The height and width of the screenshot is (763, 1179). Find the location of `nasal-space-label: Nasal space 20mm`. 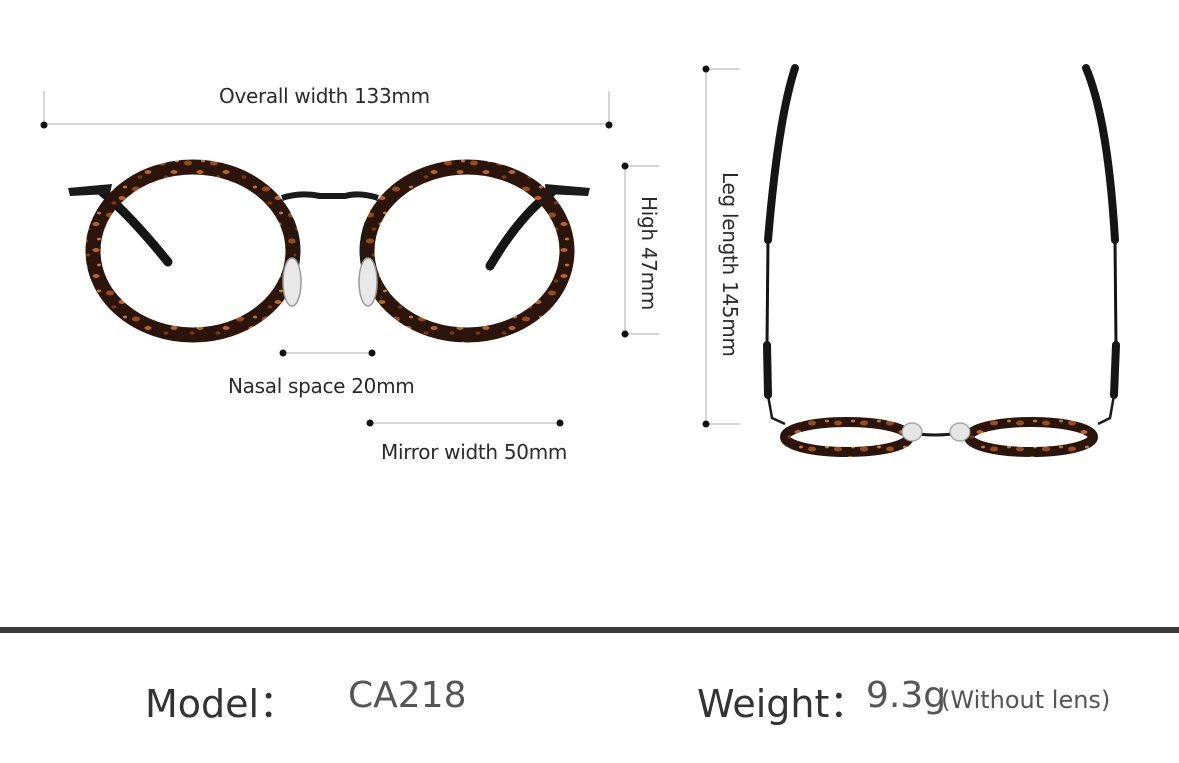

nasal-space-label: Nasal space 20mm is located at coordinates (321, 386).